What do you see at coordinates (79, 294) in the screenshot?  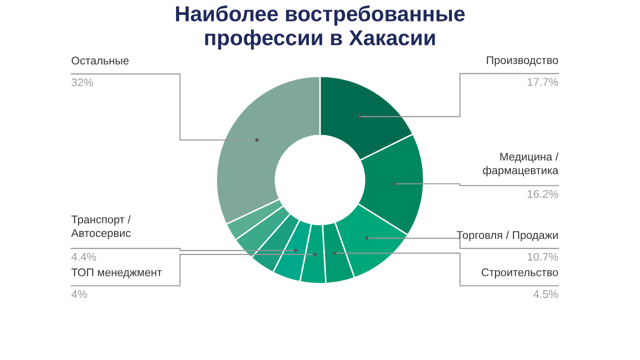 I see `data-label: 4%` at bounding box center [79, 294].